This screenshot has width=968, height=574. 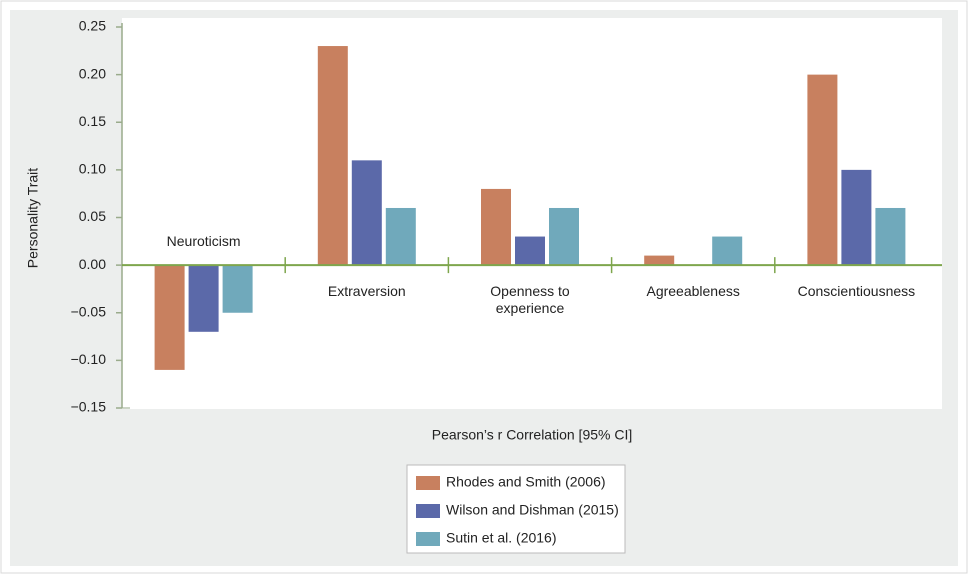 I want to click on y-tick-label: −0.15, so click(x=89, y=407).